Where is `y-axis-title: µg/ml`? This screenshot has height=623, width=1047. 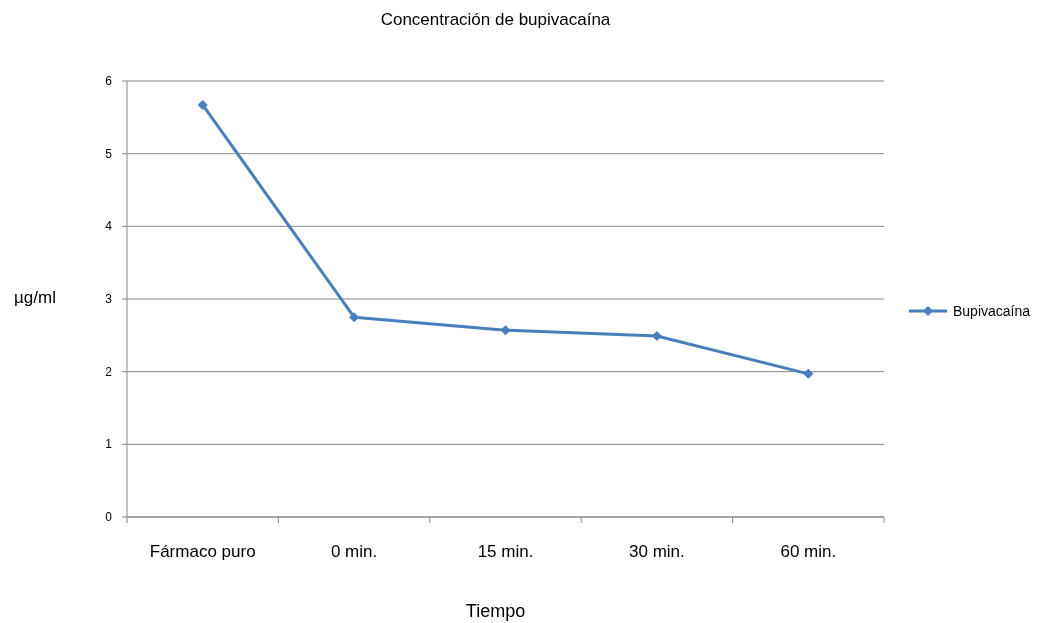
y-axis-title: µg/ml is located at coordinates (35, 297).